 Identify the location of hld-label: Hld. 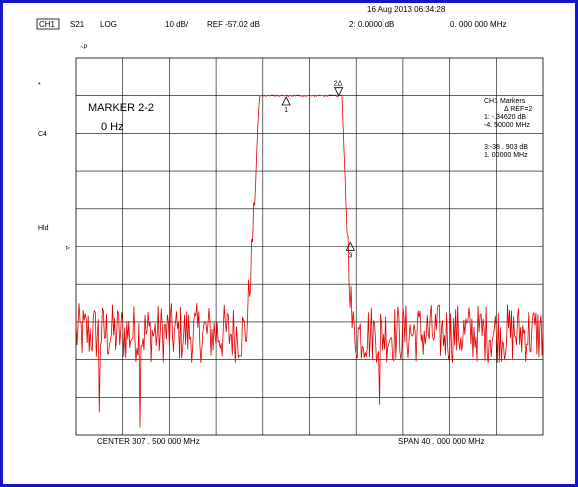
(43, 228).